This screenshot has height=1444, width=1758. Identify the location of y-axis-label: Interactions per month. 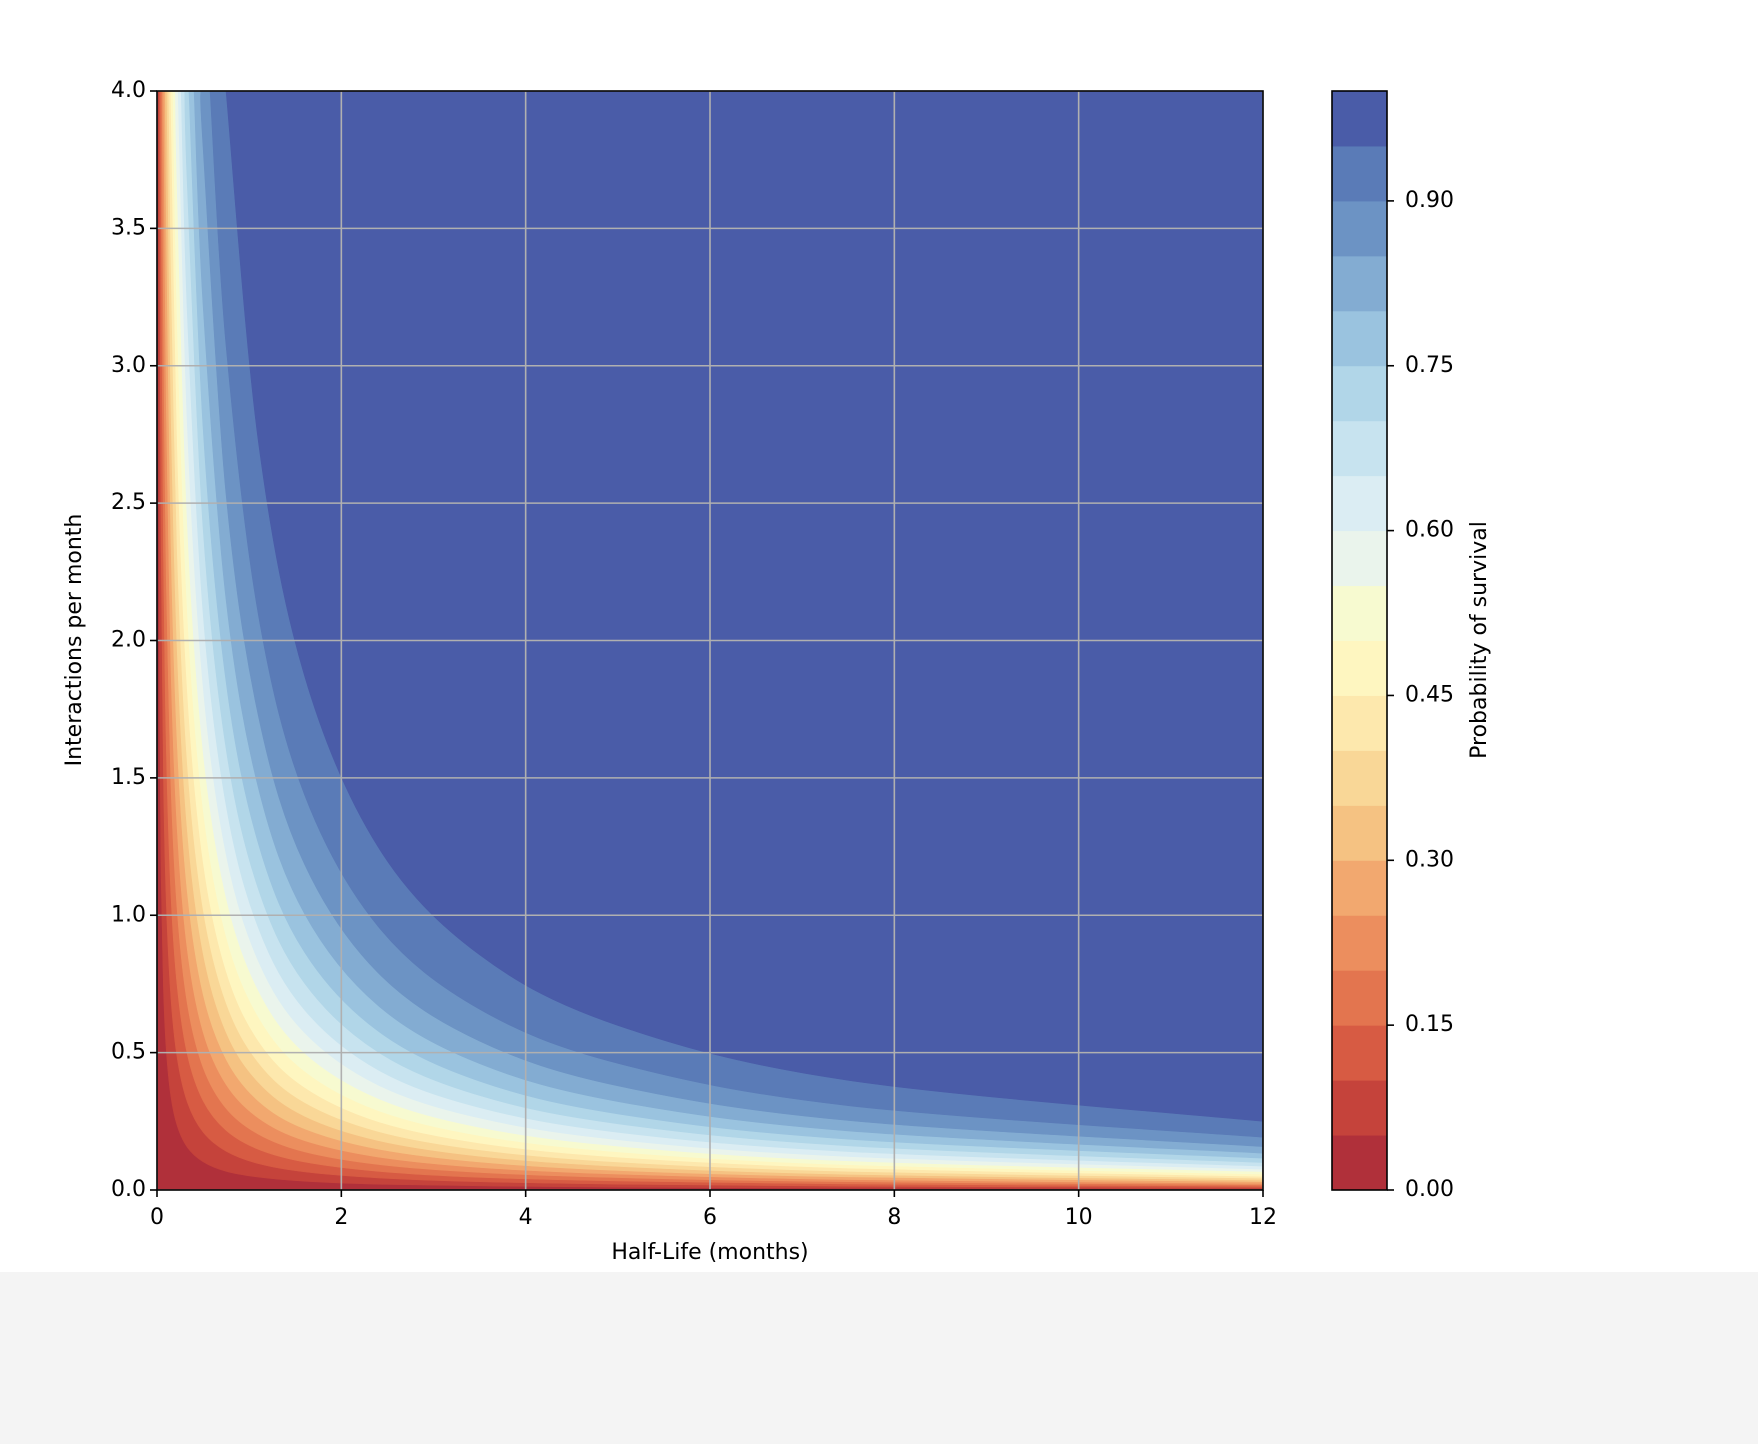
(74, 640).